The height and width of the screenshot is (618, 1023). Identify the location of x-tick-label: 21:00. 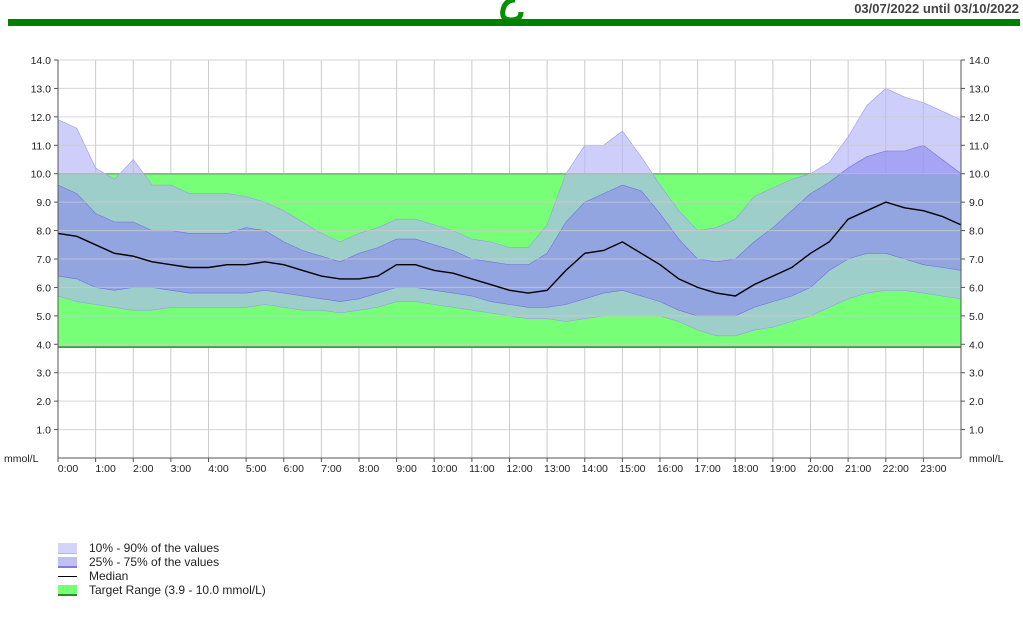
(858, 469).